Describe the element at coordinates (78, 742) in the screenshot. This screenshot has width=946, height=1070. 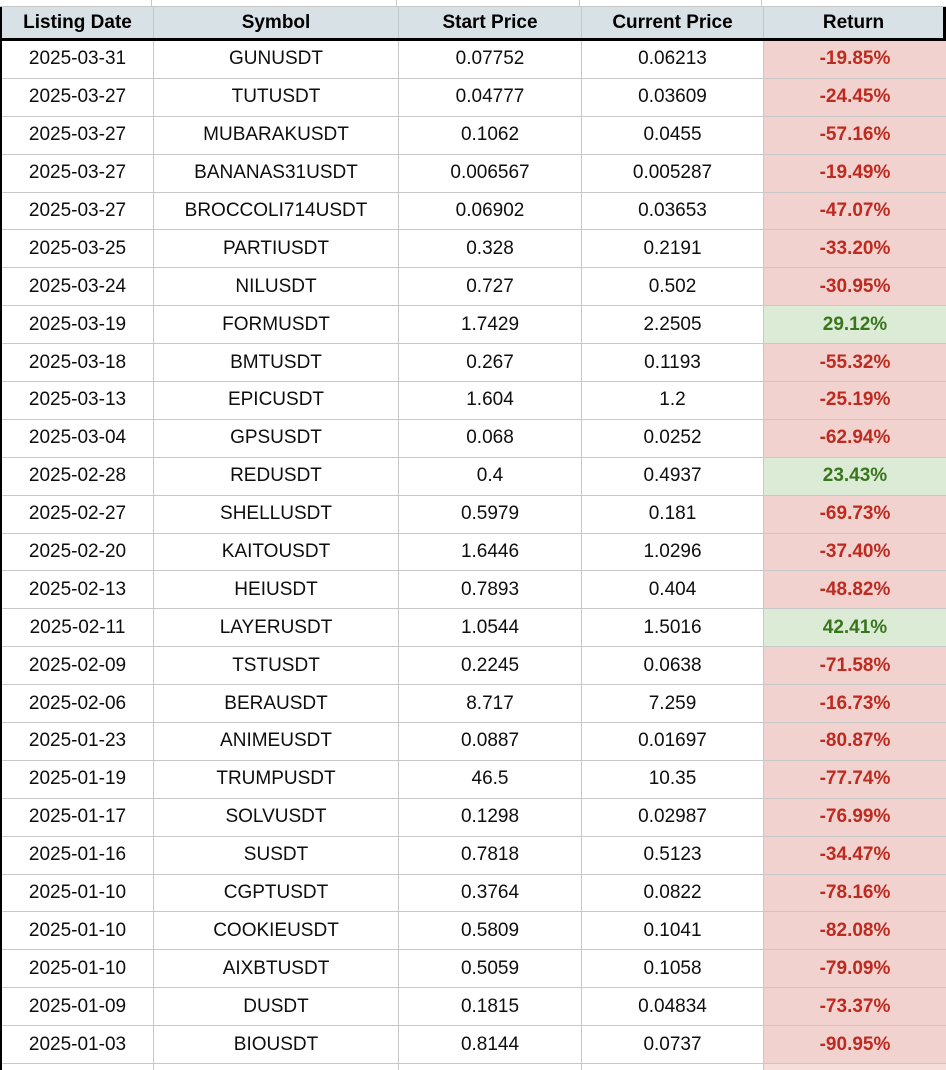
I see `listing-date-cell: 2025-01-23` at that location.